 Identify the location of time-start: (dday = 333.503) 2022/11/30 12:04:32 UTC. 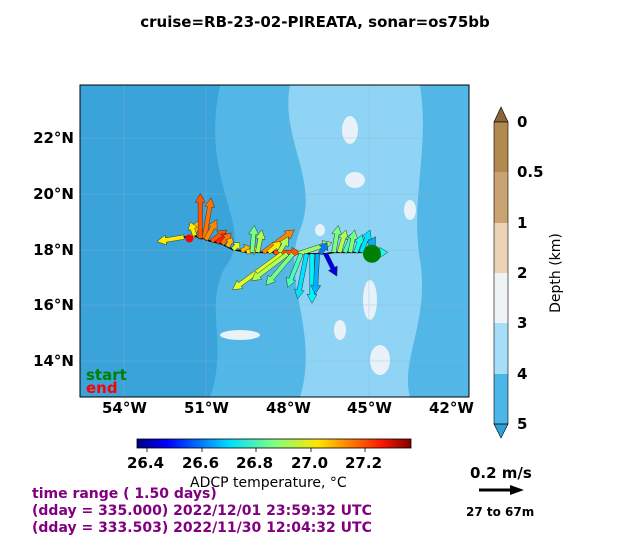
(202, 528).